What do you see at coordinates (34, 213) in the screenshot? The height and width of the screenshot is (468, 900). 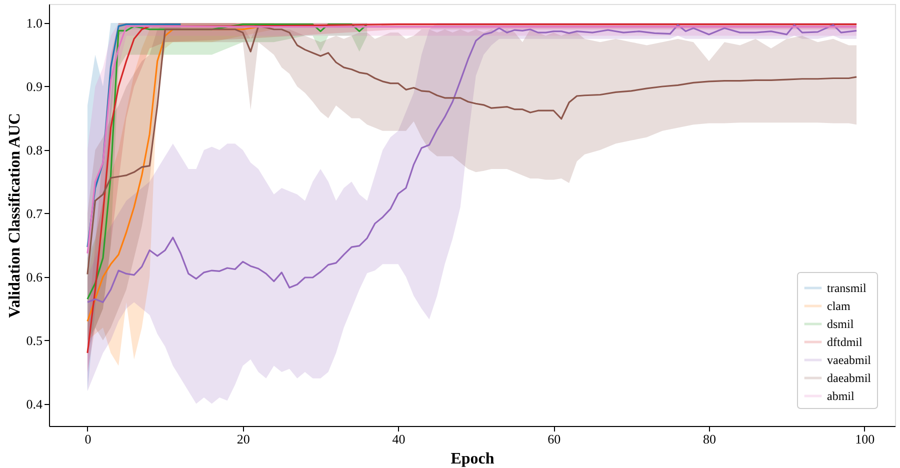 I see `y-tick-label: 0.7` at bounding box center [34, 213].